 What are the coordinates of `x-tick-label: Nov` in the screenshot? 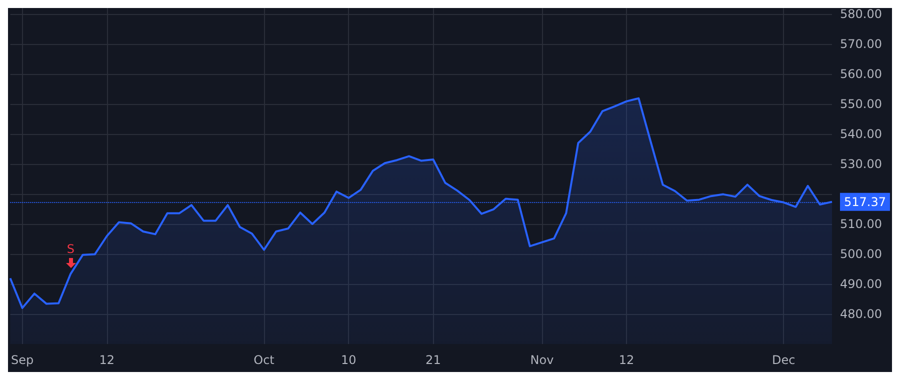 It's located at (542, 360).